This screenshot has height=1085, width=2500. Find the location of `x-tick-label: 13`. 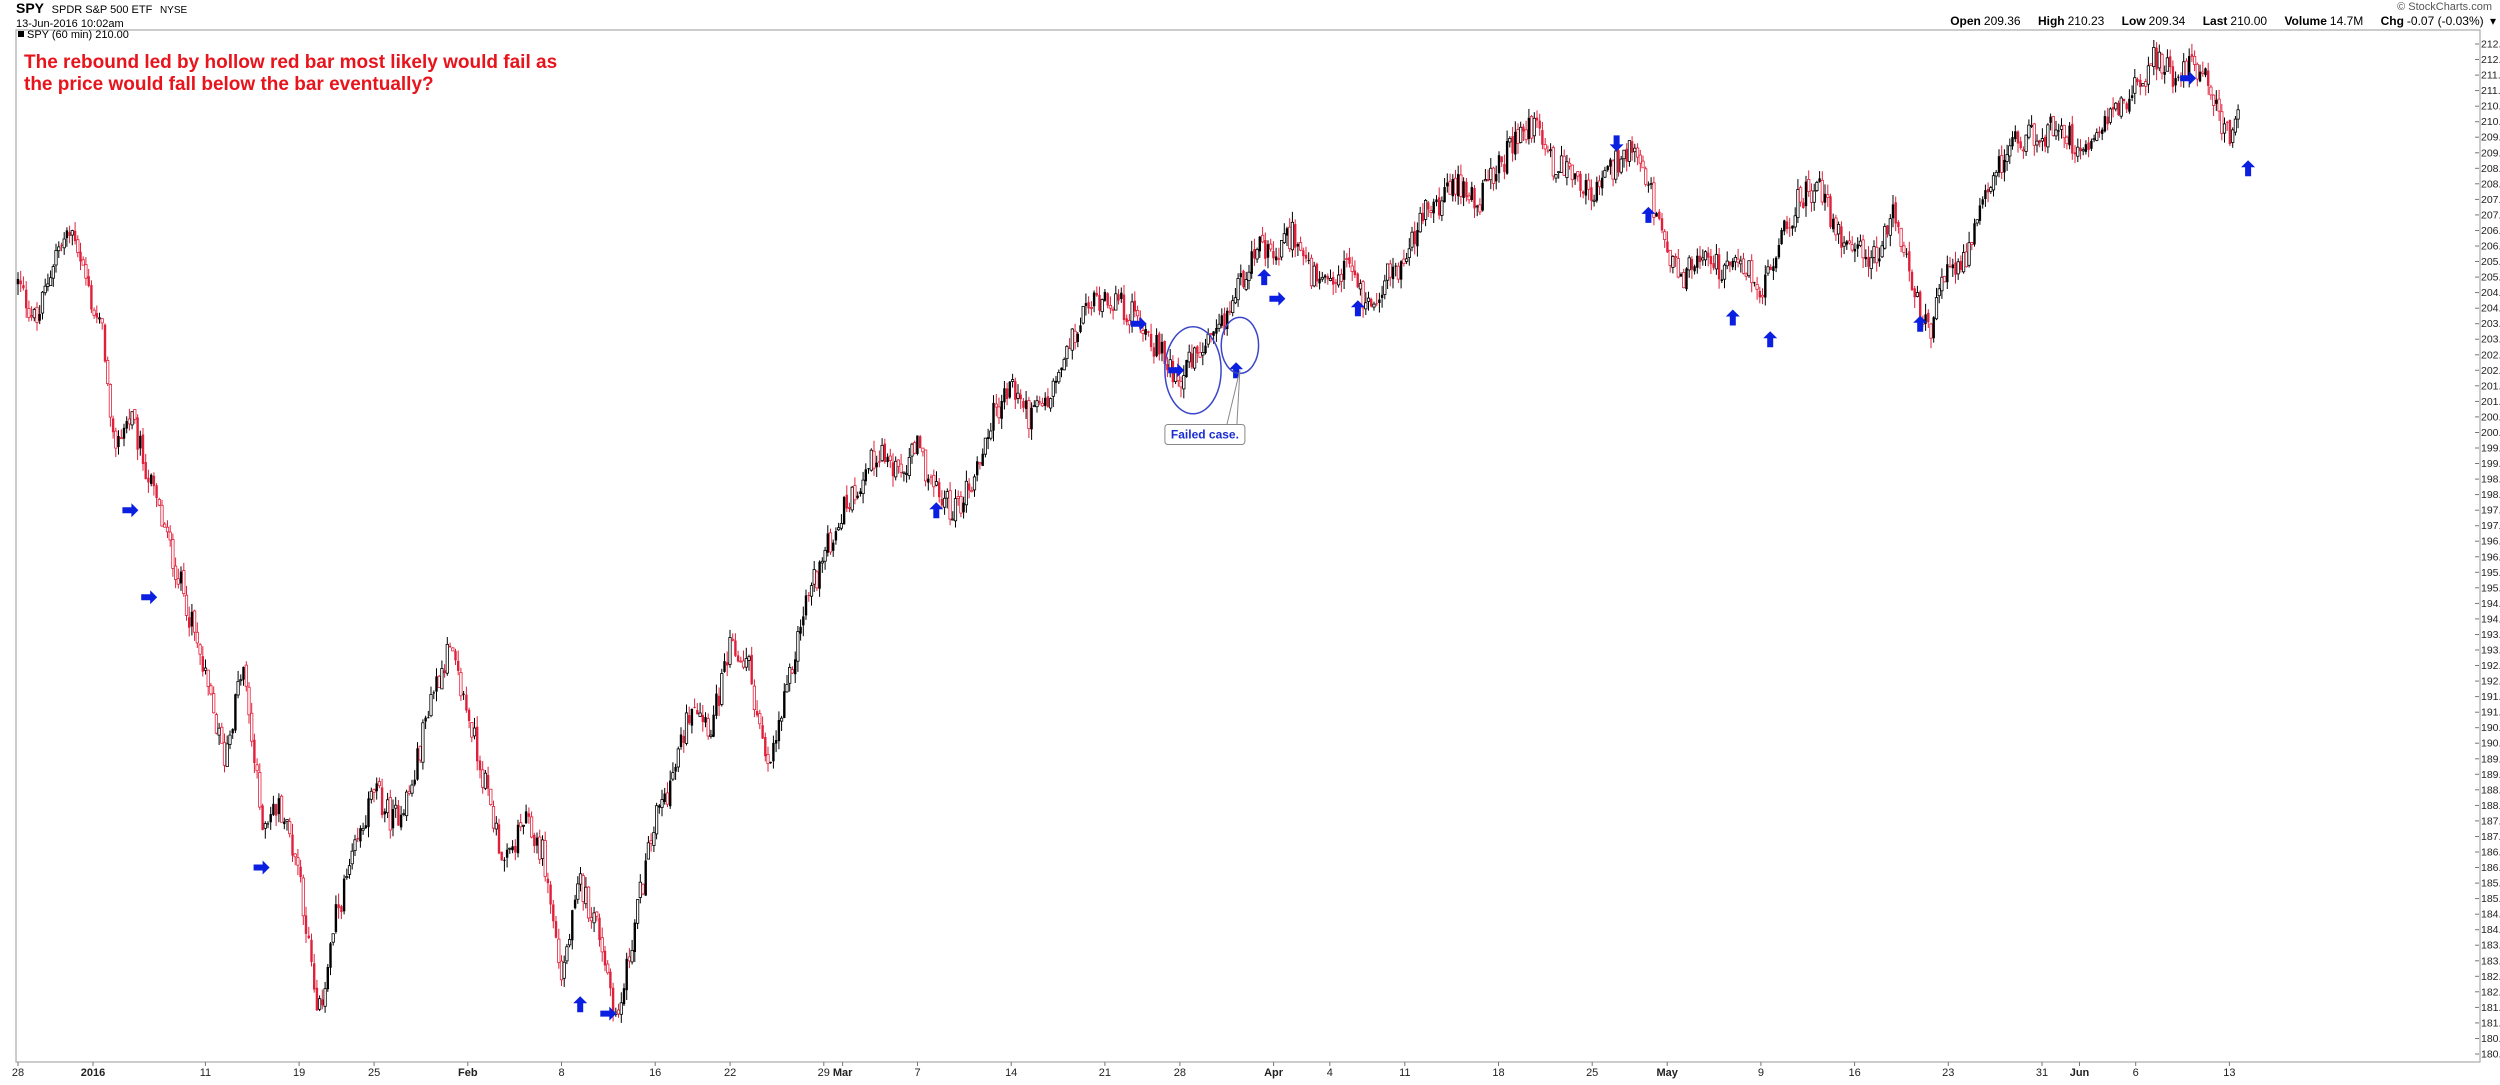

x-tick-label: 13 is located at coordinates (2229, 1073).